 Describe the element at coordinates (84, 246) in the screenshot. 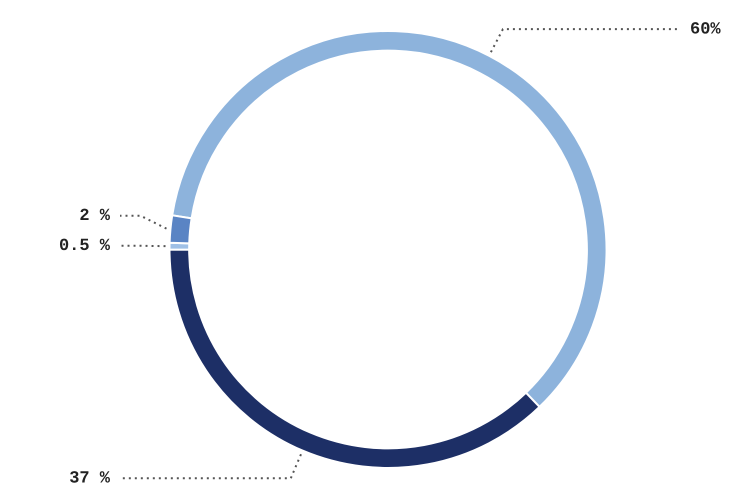

I see `data-label: 0.5 %` at that location.